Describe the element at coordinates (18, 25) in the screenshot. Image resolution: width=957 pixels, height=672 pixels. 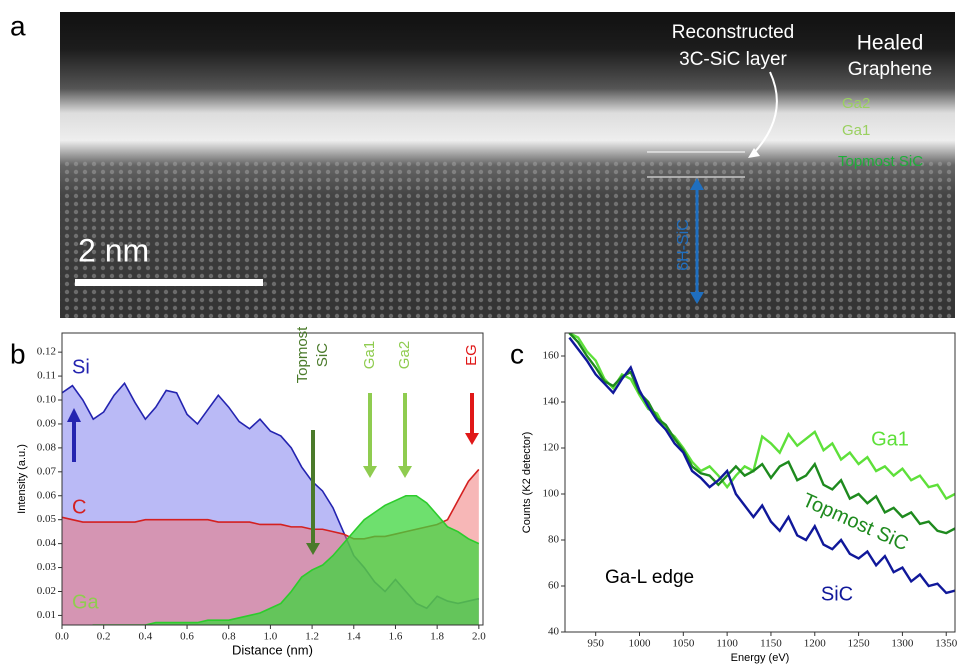
I see `panel-label: a` at that location.